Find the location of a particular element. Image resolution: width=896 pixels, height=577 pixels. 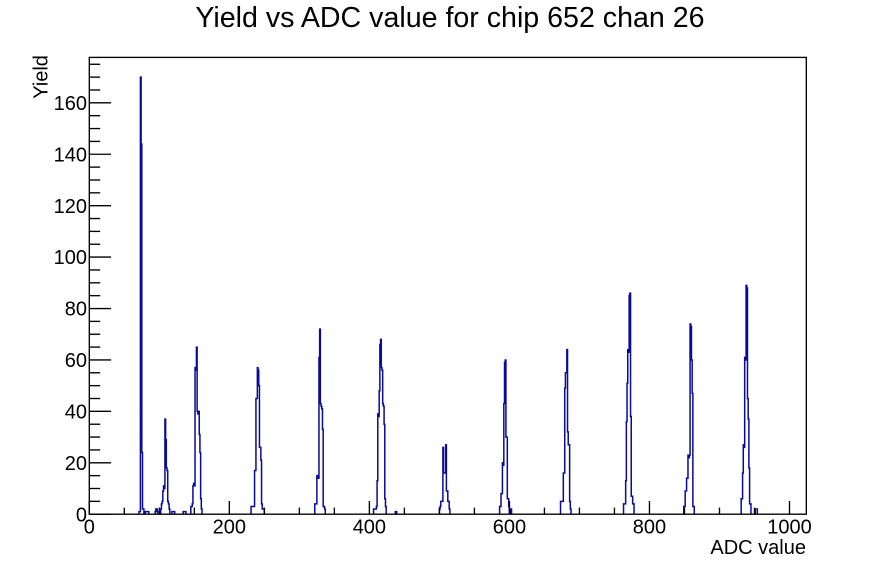

svg-text: 20 is located at coordinates (76, 464).